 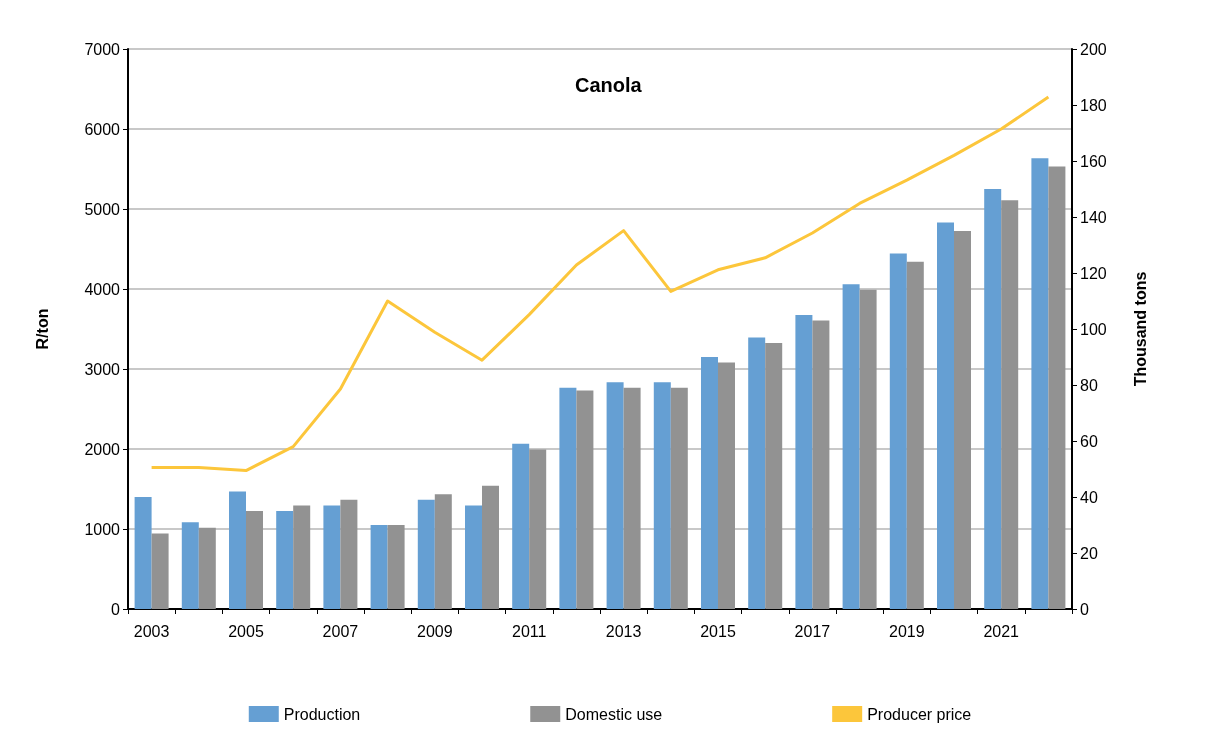 What do you see at coordinates (322, 714) in the screenshot?
I see `legend-label: Production` at bounding box center [322, 714].